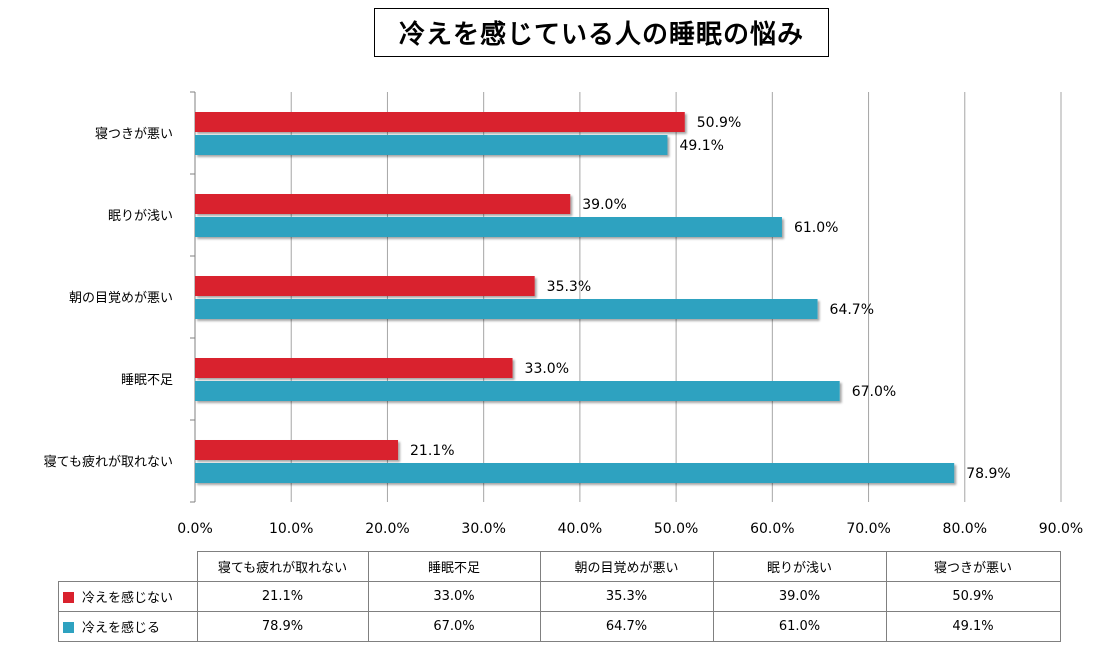 The width and height of the screenshot is (1114, 653). I want to click on data-label: 49.1%, so click(701, 146).